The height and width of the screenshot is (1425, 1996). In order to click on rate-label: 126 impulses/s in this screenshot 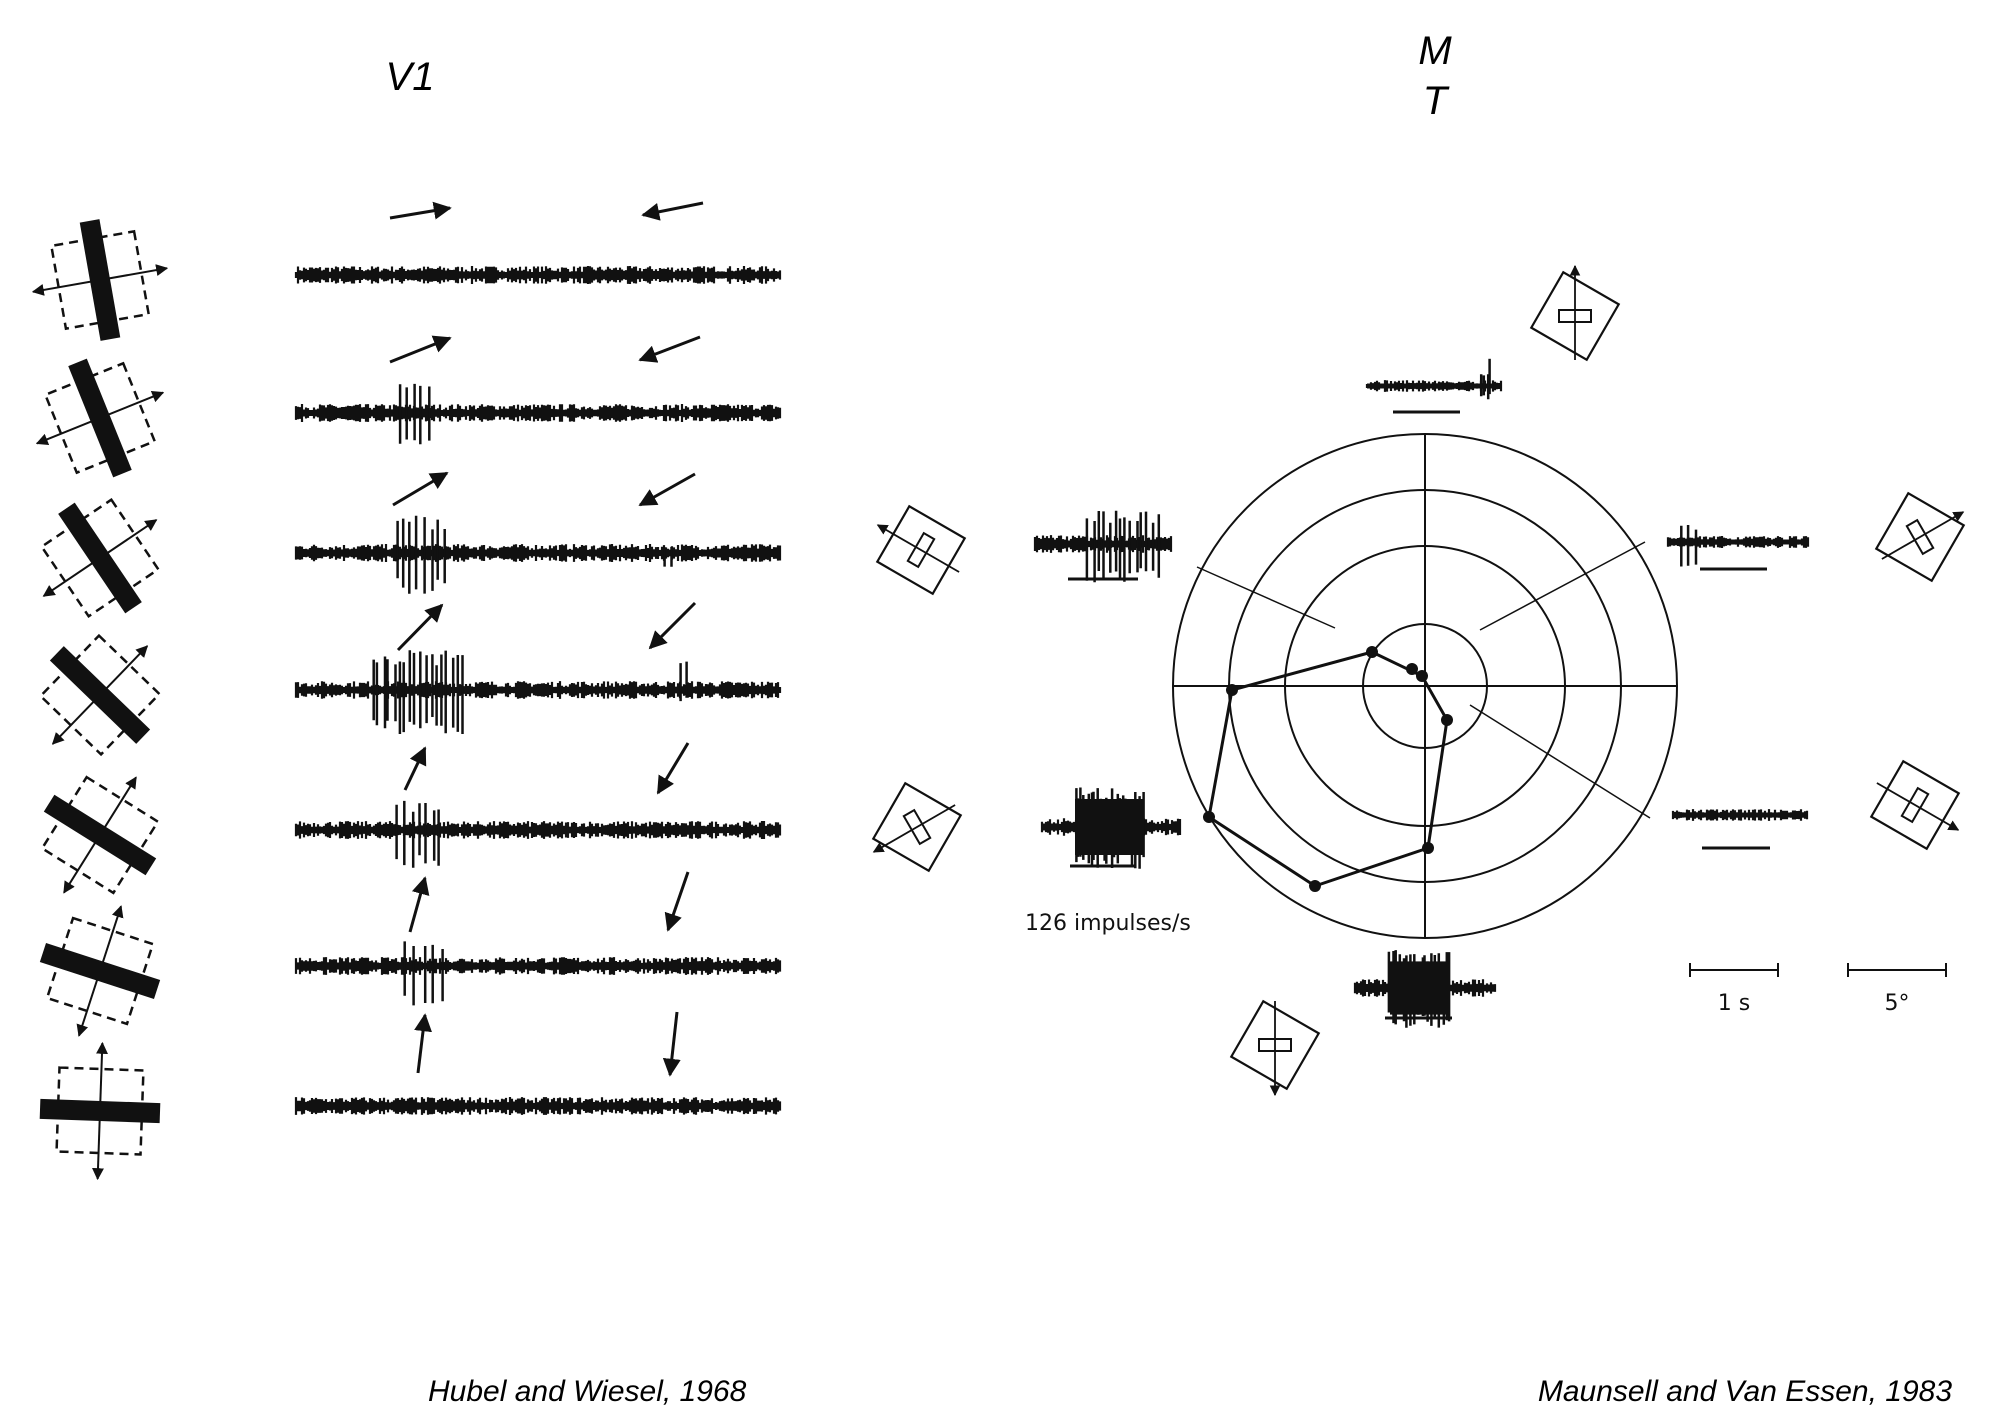, I will do `click(1108, 923)`.